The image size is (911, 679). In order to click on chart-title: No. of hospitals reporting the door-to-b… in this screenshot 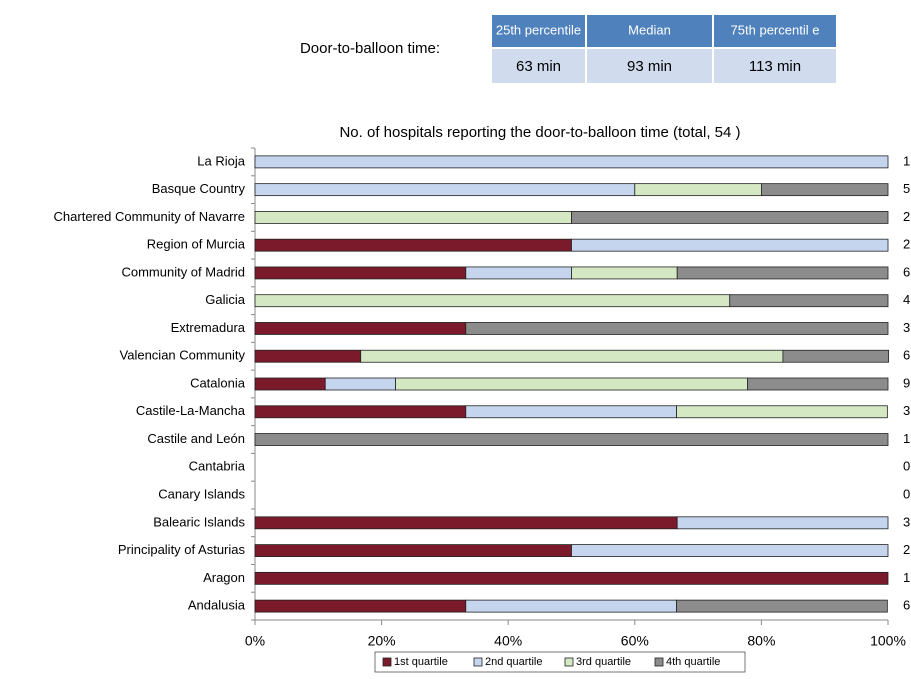, I will do `click(539, 132)`.